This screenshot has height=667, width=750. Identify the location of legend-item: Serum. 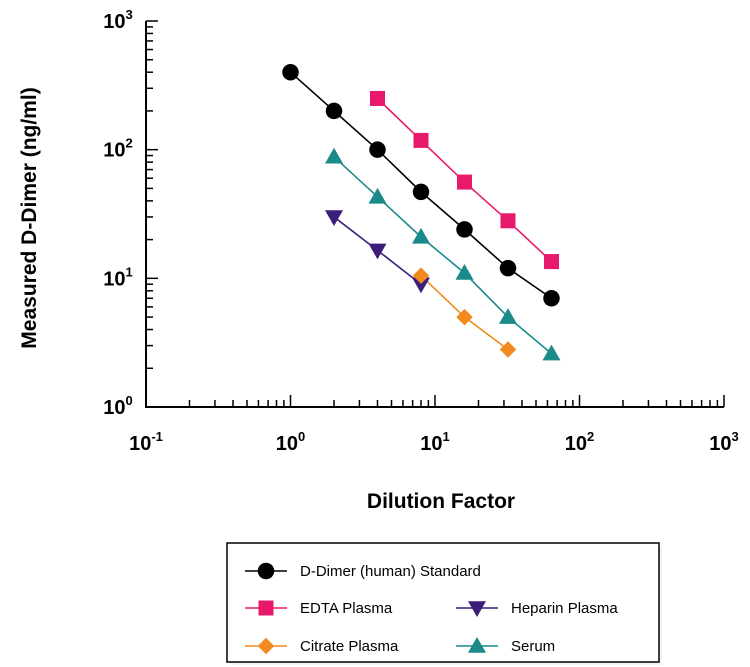
(505, 646).